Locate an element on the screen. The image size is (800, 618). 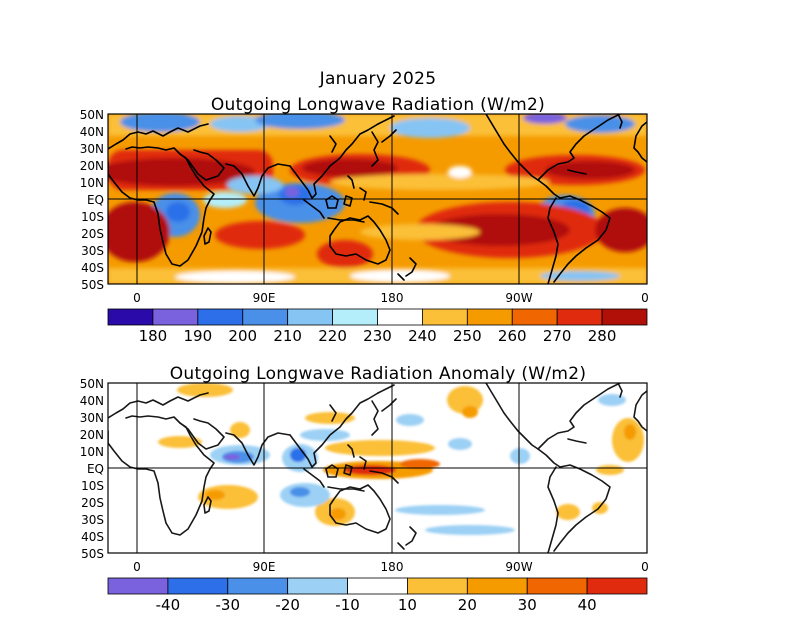
colorbar-tick-label: 190 is located at coordinates (198, 336).